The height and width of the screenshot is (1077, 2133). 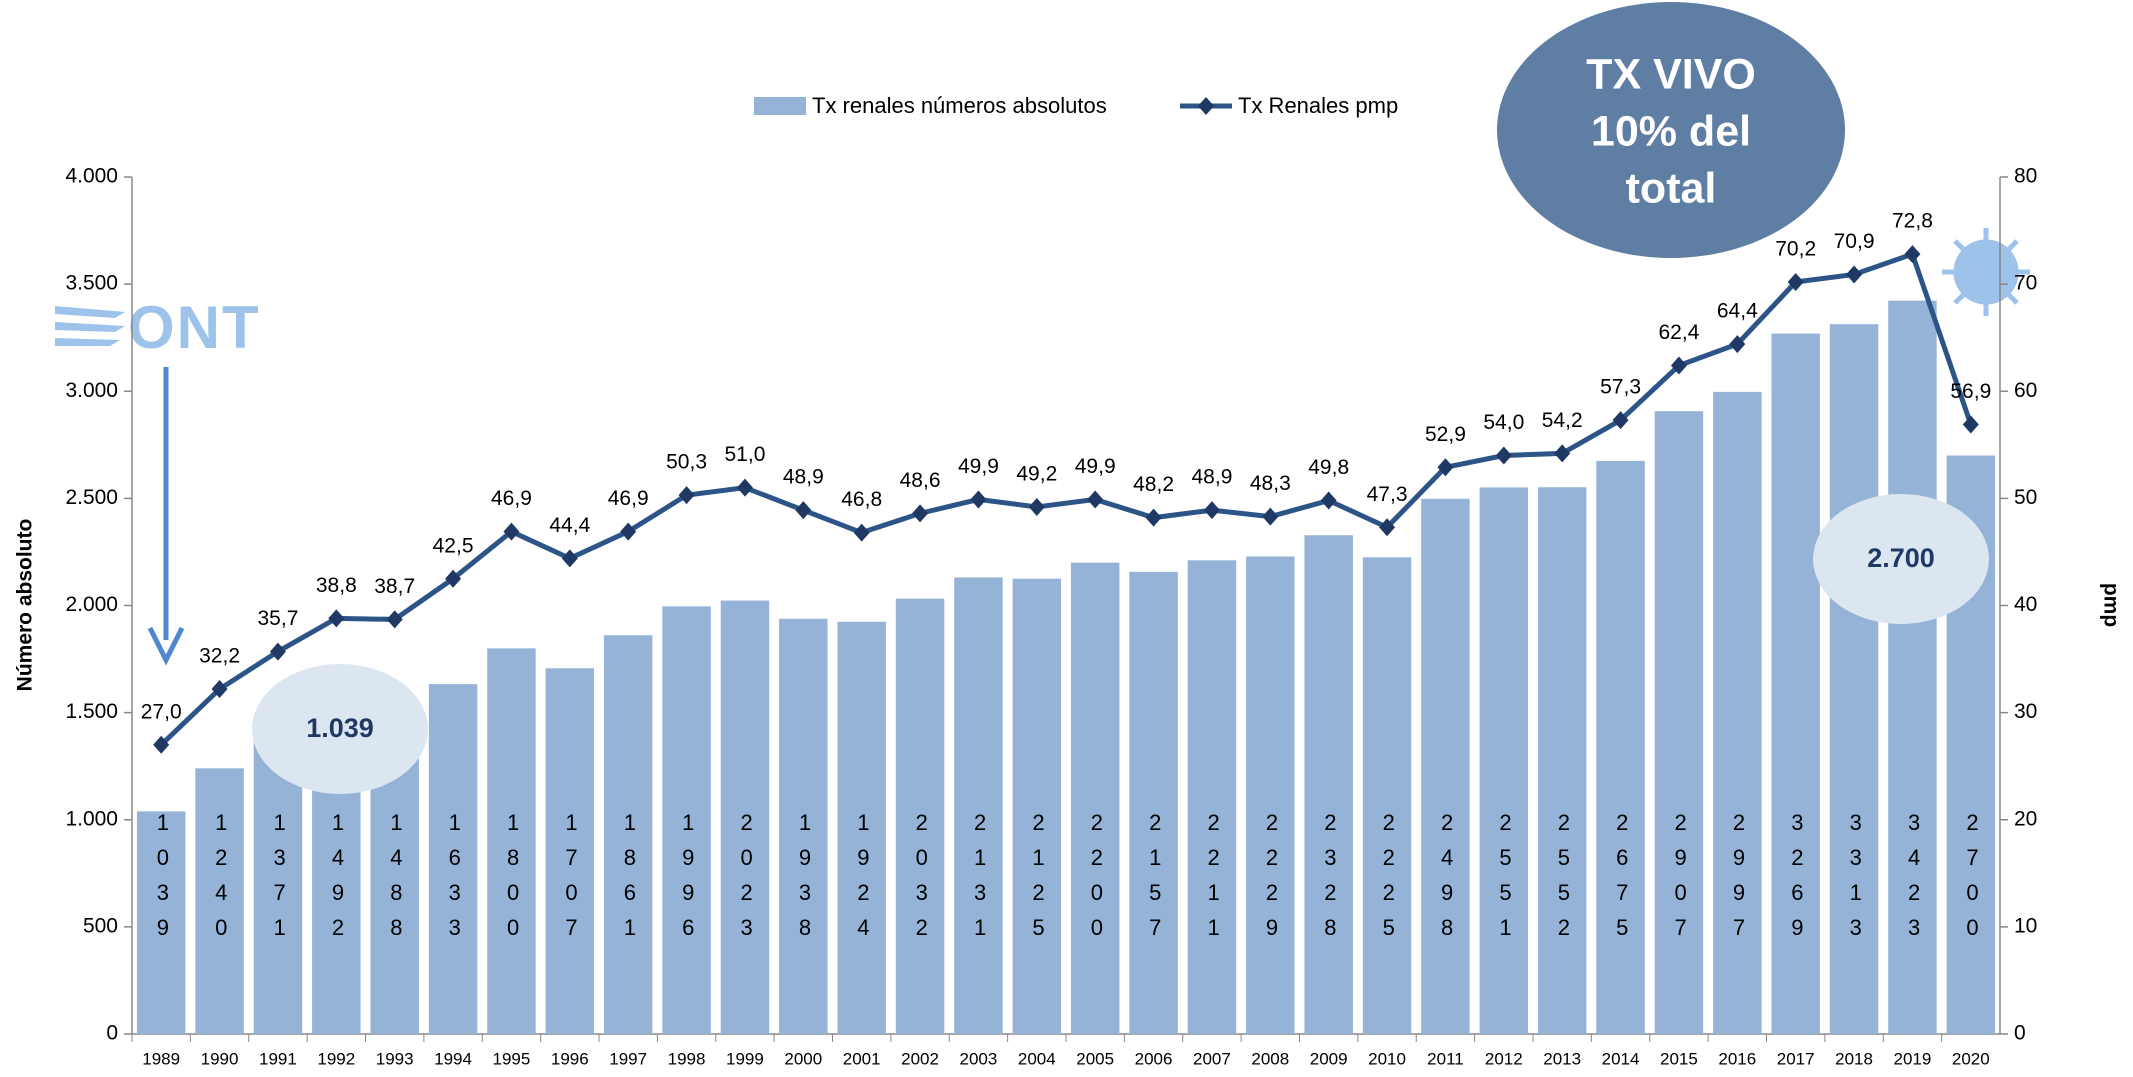 What do you see at coordinates (91, 604) in the screenshot?
I see `y-tick-label: 2.000` at bounding box center [91, 604].